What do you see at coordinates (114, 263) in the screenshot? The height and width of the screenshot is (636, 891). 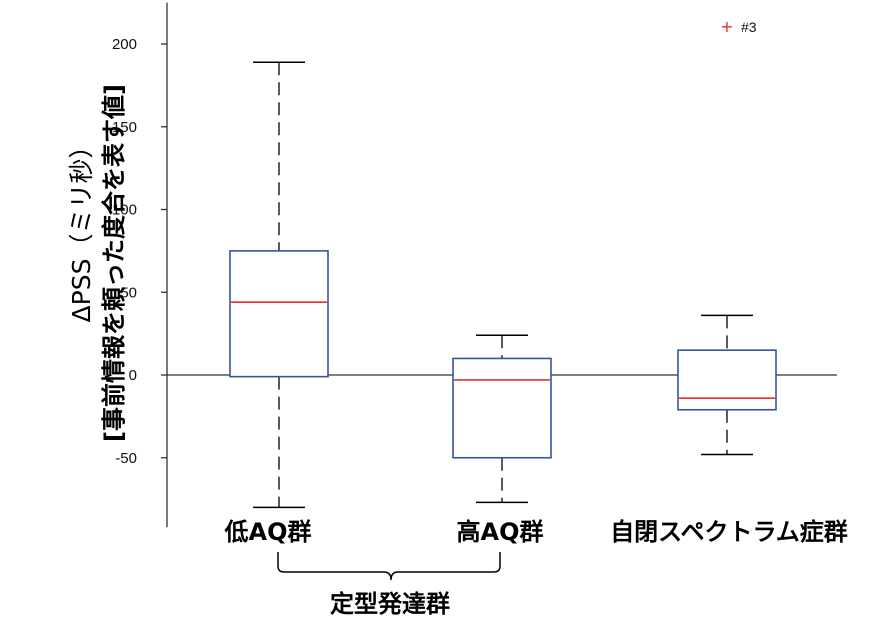 I see `y-axis-sublabel: [事前情報を頼った度合を表す値]` at bounding box center [114, 263].